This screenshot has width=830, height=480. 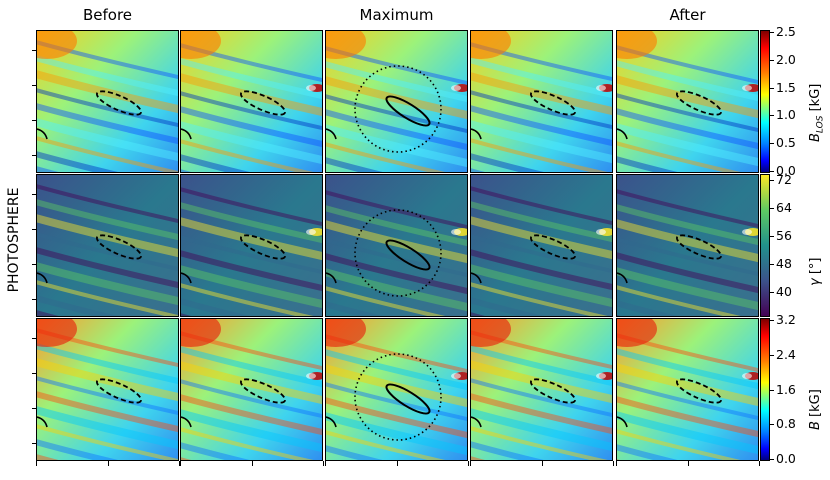 What do you see at coordinates (107, 15) in the screenshot?
I see `column-title-before: Before` at bounding box center [107, 15].